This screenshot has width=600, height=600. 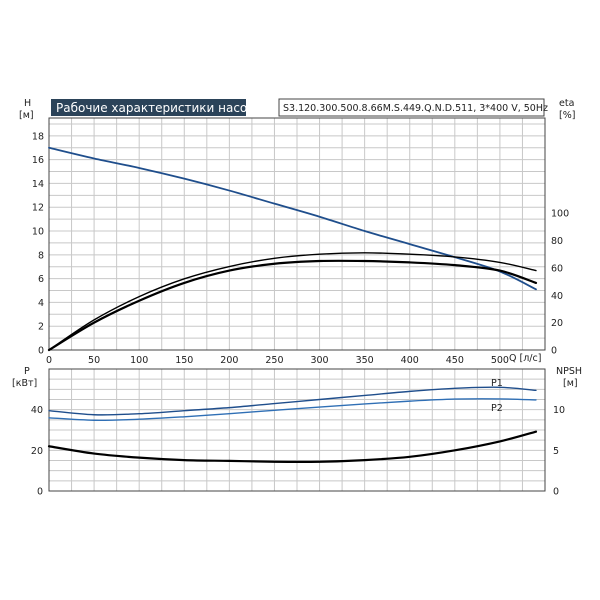 What do you see at coordinates (27, 371) in the screenshot?
I see `y-left-label-bottom: P` at bounding box center [27, 371].